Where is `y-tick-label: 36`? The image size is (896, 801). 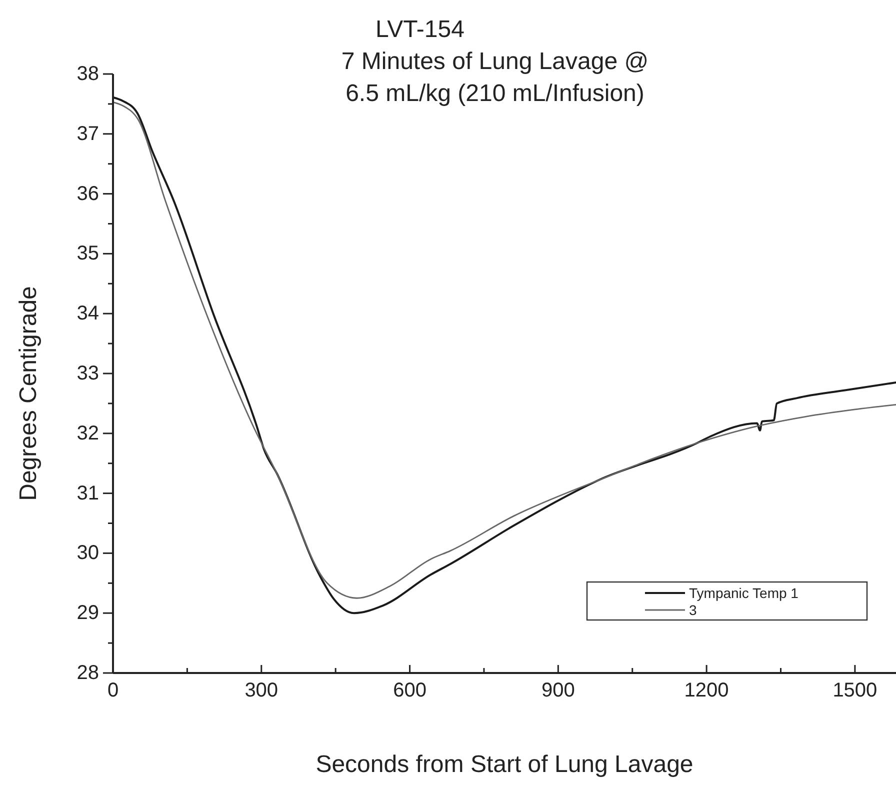 y-tick-label: 36 is located at coordinates (87, 193).